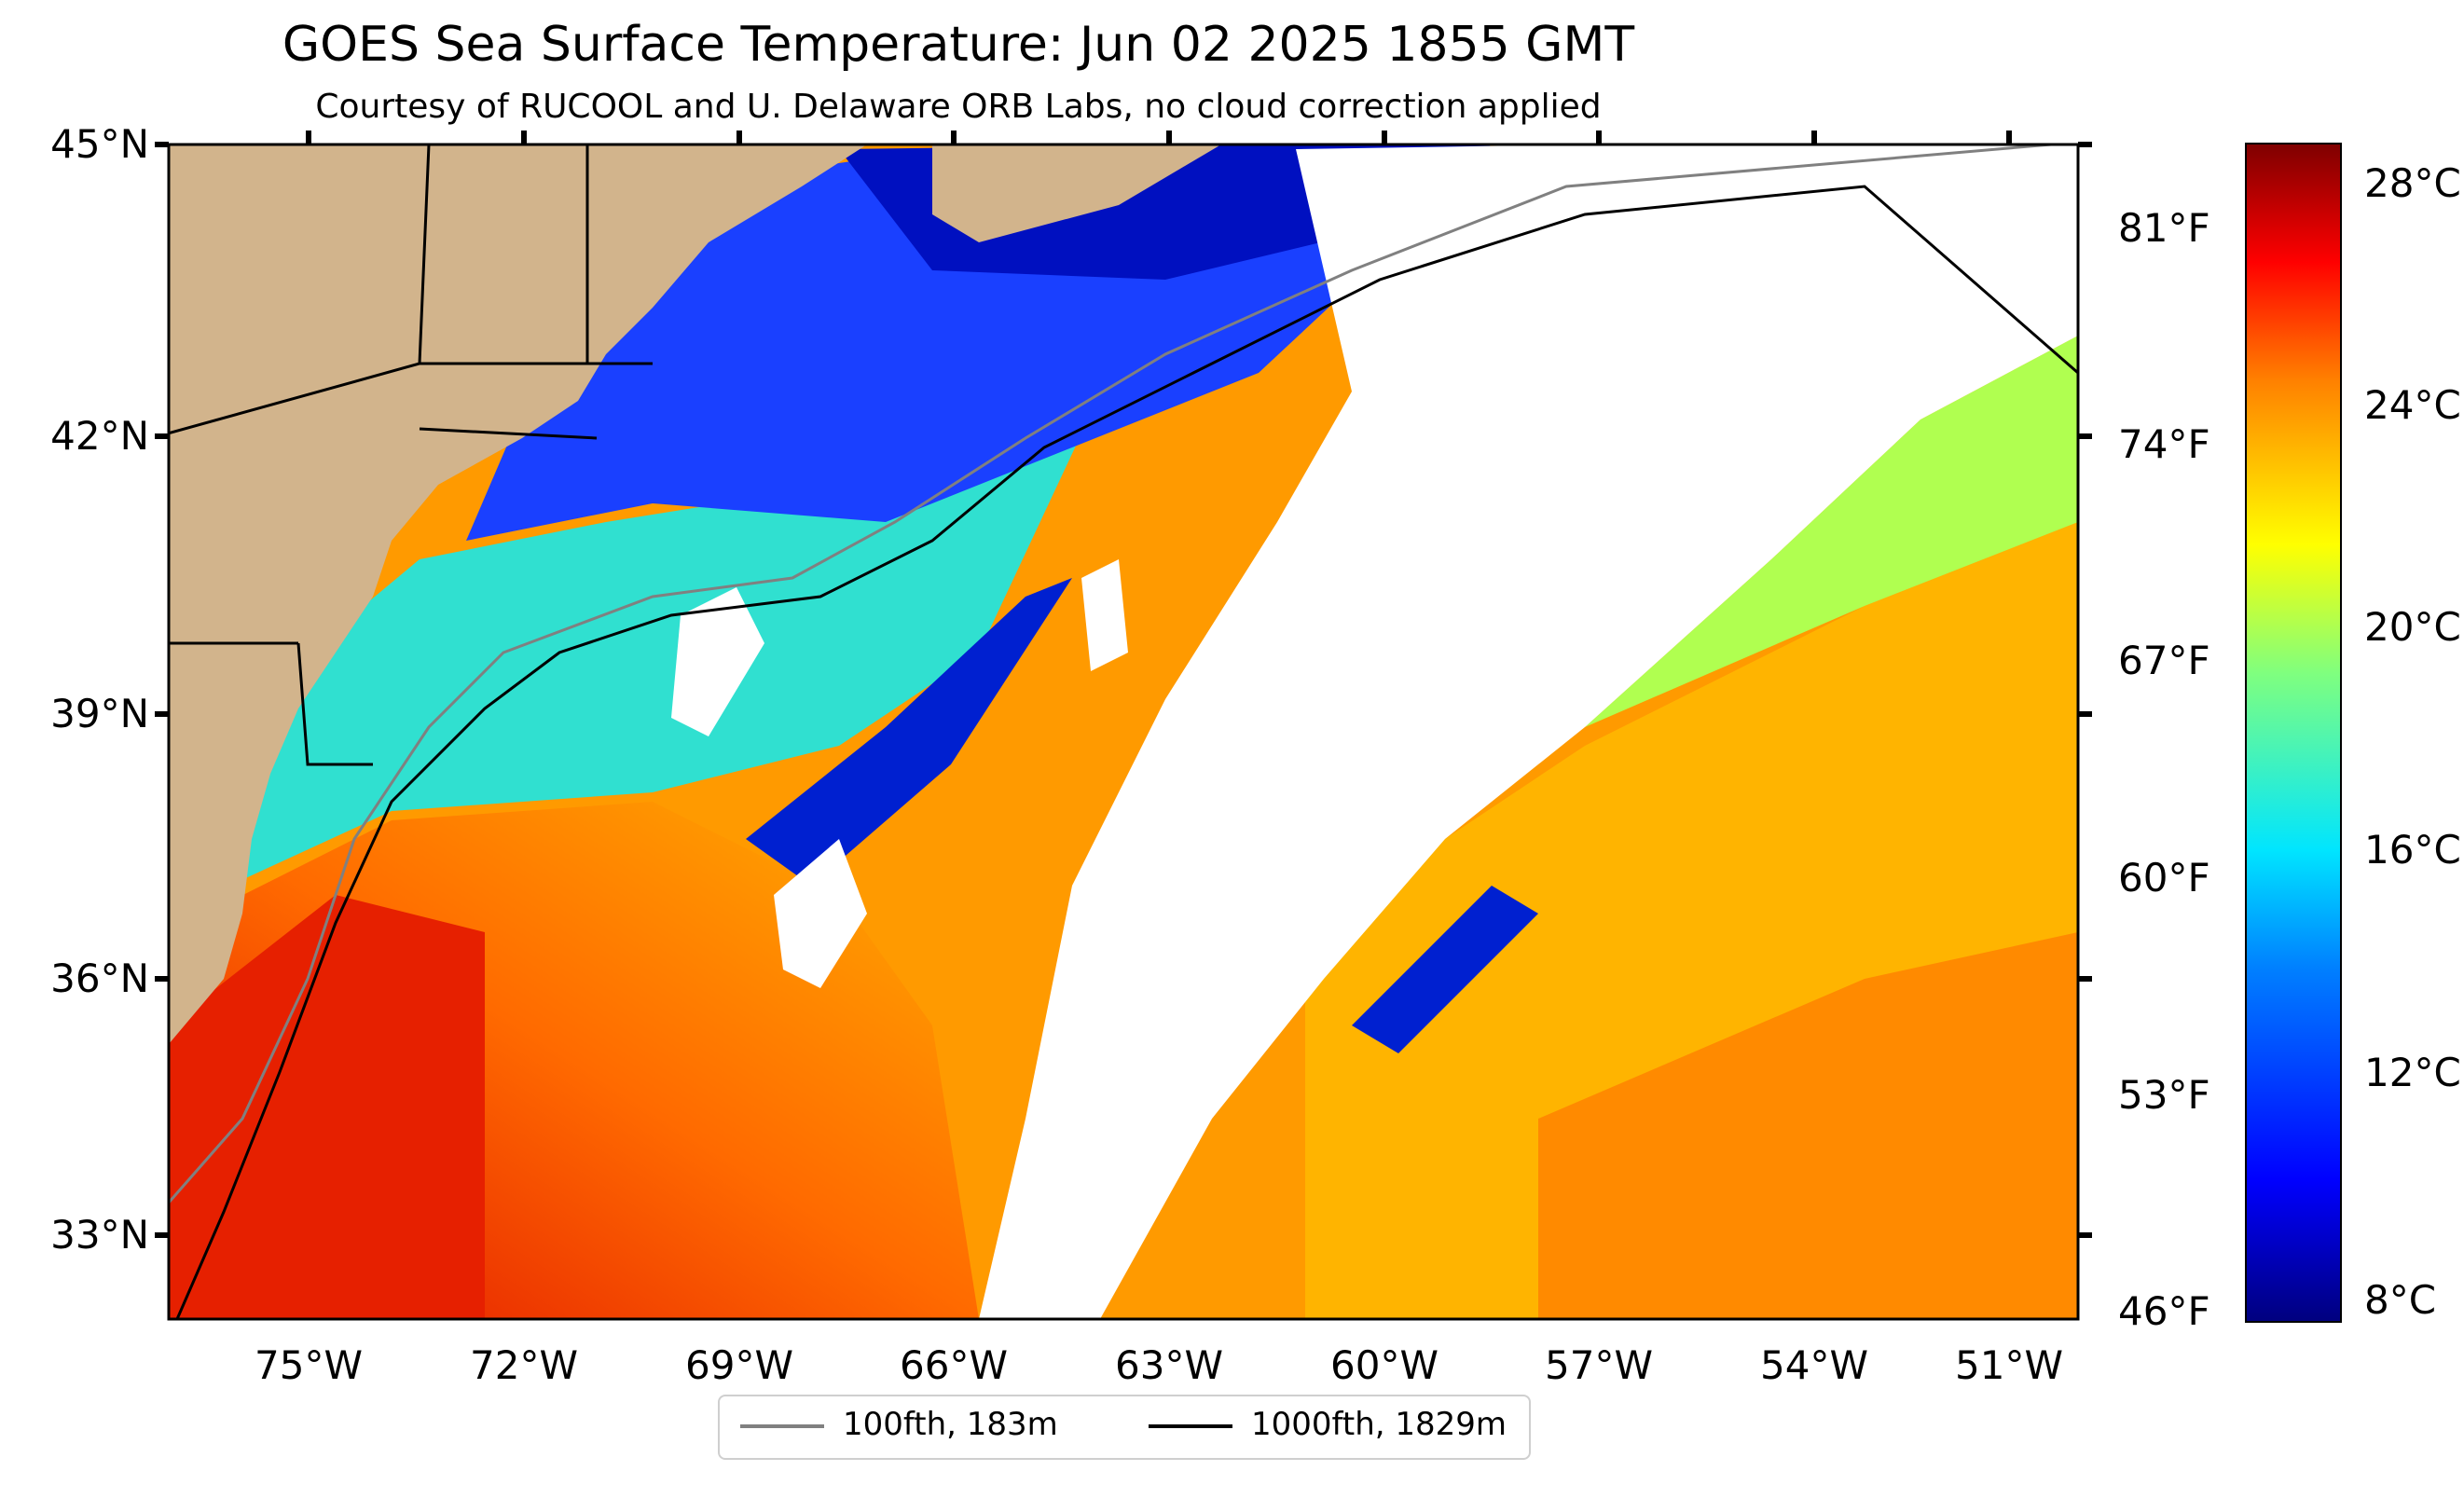 The width and height of the screenshot is (2464, 1485). What do you see at coordinates (1191, 1425) in the screenshot?
I see `legend-line-black` at bounding box center [1191, 1425].